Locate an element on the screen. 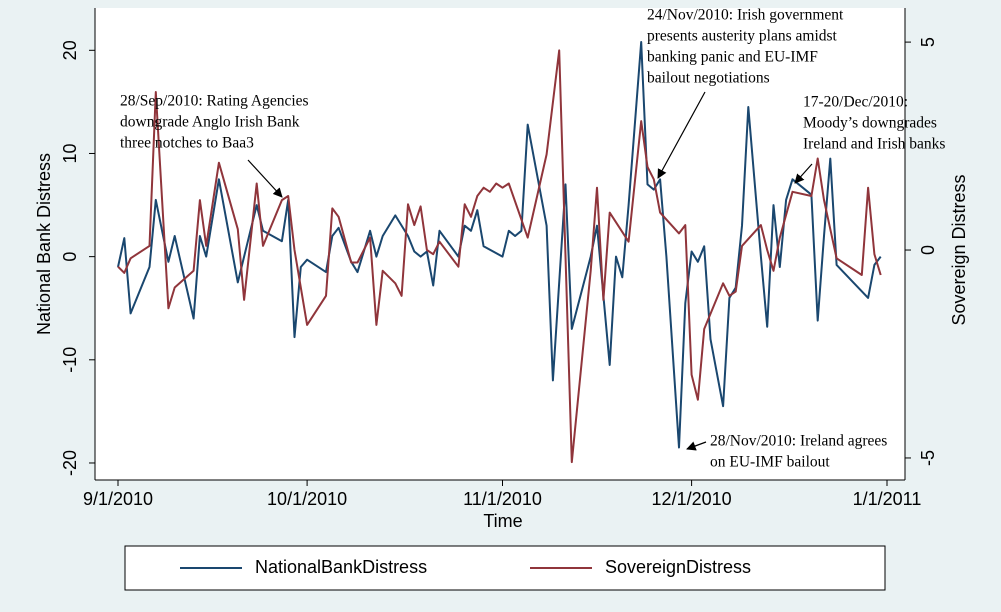 This screenshot has width=1001, height=612. annotation-text: presents austerity plans amidst is located at coordinates (742, 36).